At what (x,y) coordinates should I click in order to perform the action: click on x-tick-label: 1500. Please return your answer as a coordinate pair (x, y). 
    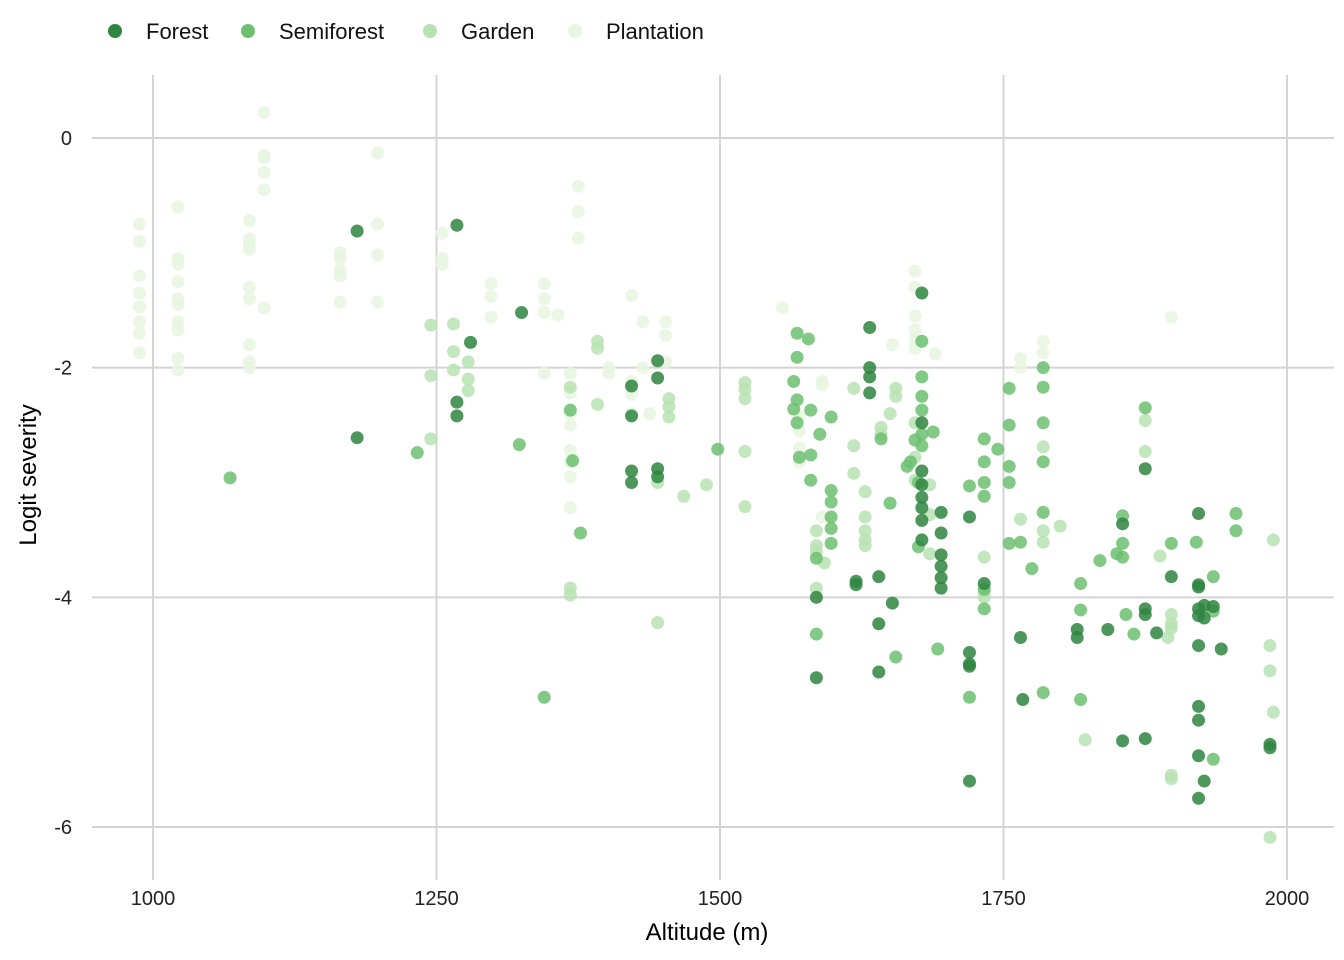
    Looking at the image, I should click on (720, 899).